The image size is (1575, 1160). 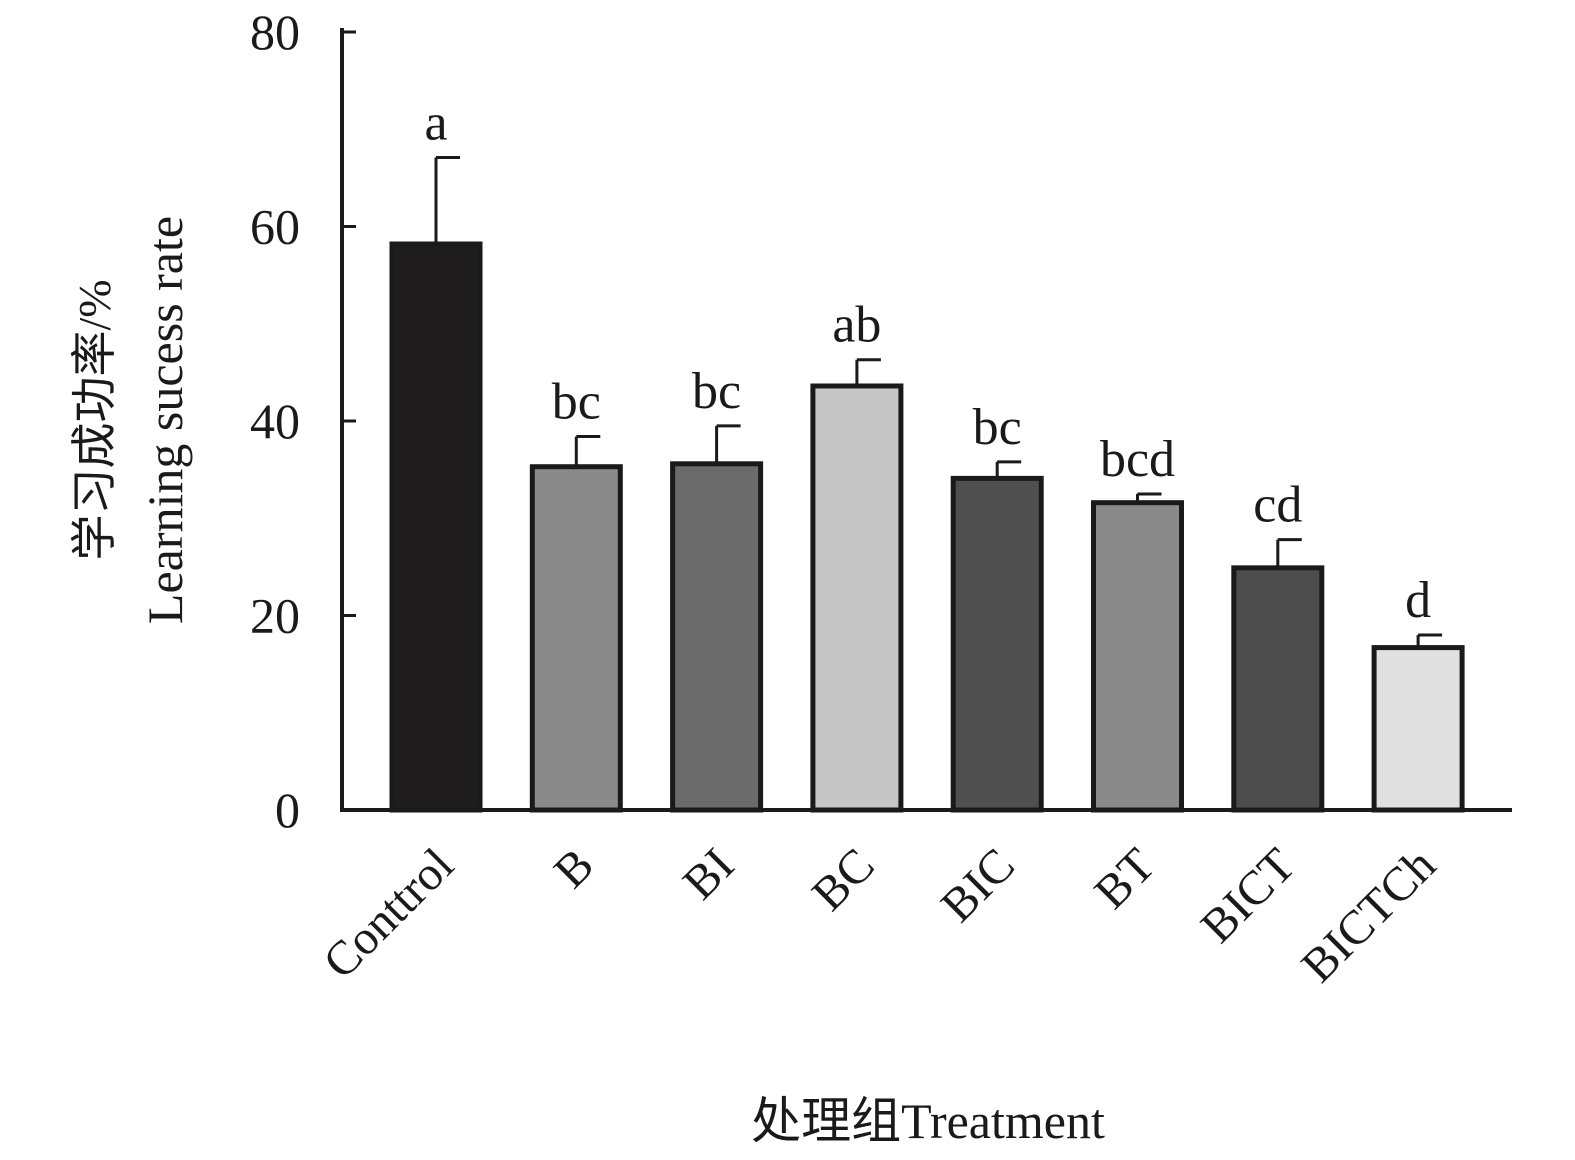 I want to click on bar-bict, so click(x=1278, y=689).